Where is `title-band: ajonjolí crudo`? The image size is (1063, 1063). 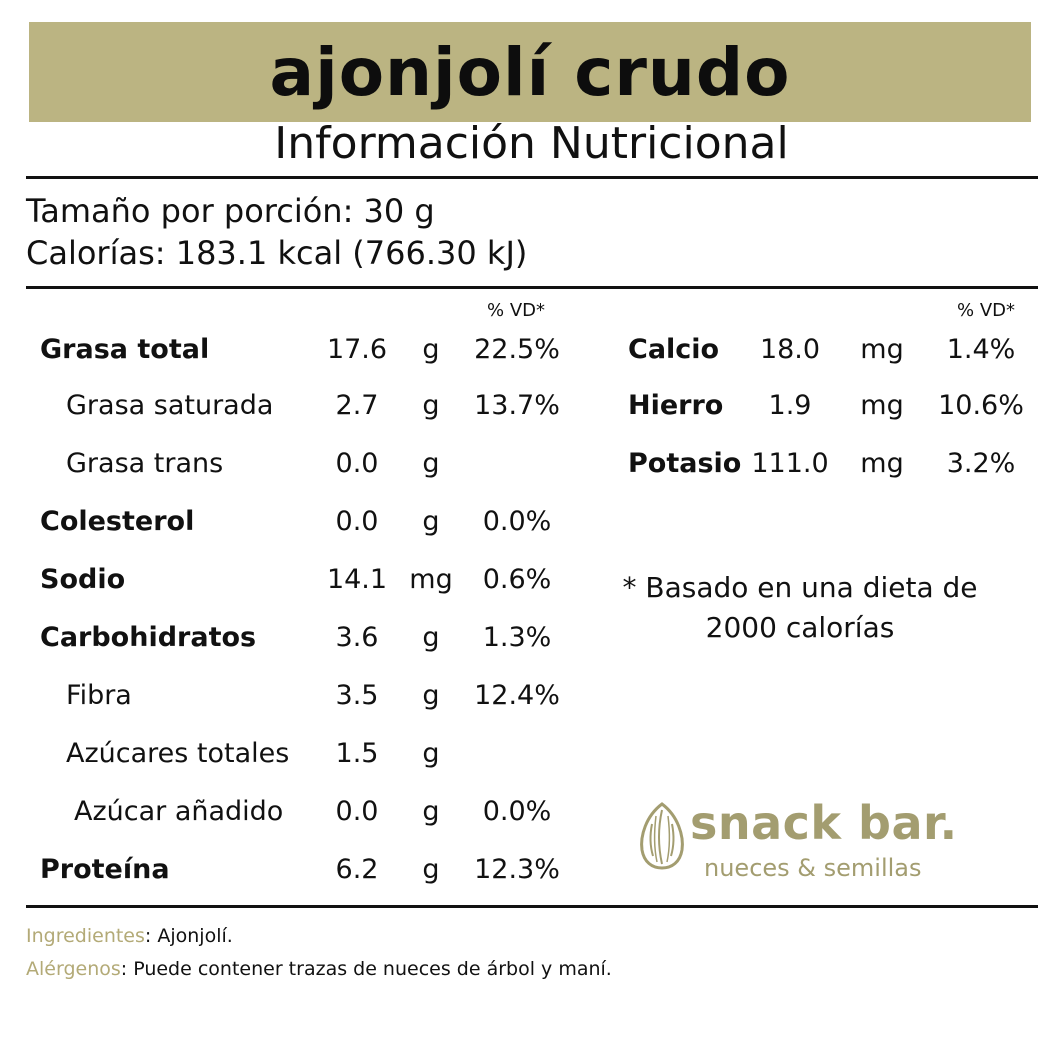
title-band: ajonjolí crudo is located at coordinates (530, 72).